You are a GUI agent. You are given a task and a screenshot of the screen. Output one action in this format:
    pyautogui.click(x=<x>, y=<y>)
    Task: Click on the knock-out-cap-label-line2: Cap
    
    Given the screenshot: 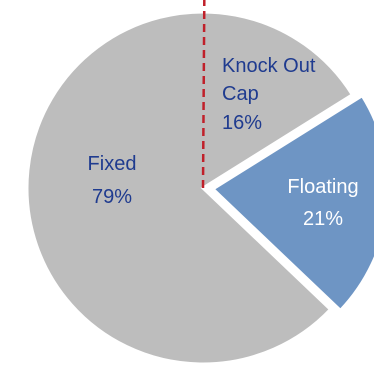 What is the action you would take?
    pyautogui.click(x=240, y=94)
    